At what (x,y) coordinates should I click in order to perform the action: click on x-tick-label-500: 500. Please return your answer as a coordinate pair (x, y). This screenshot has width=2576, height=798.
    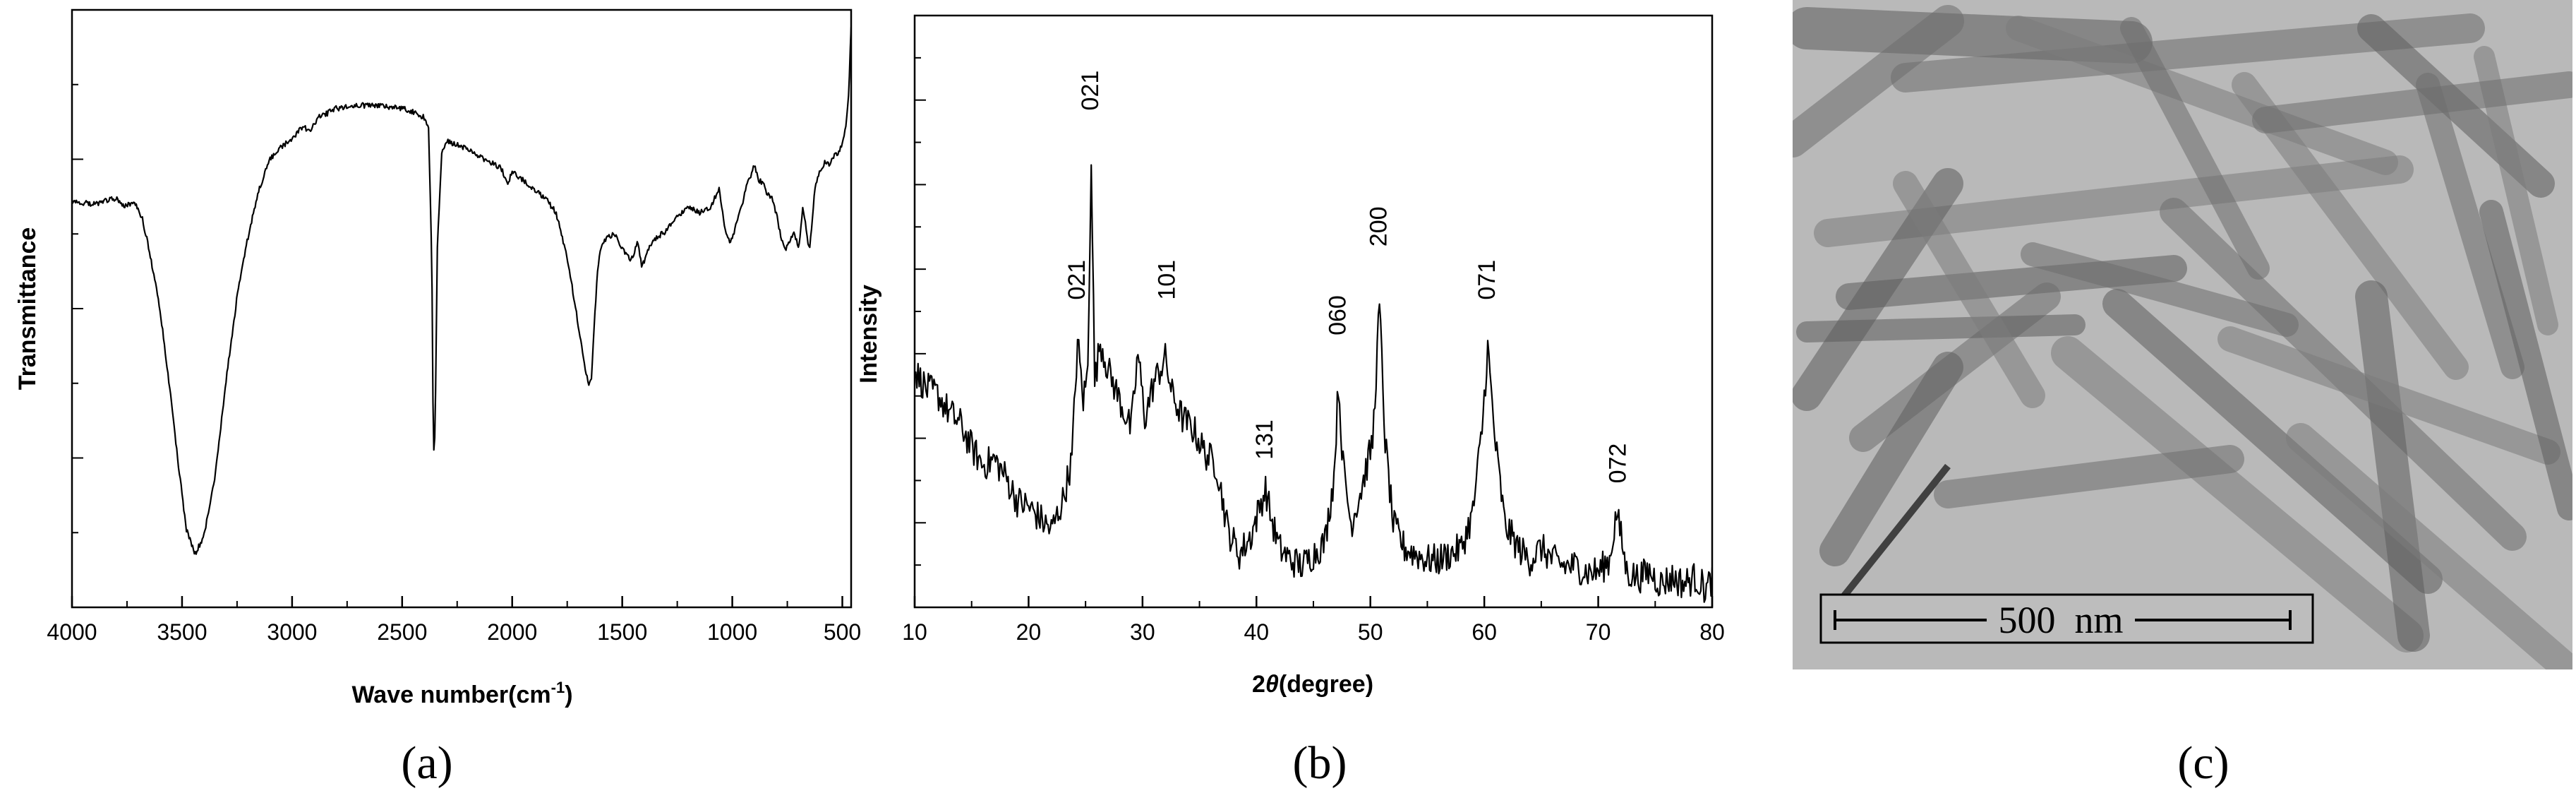
    Looking at the image, I should click on (842, 632).